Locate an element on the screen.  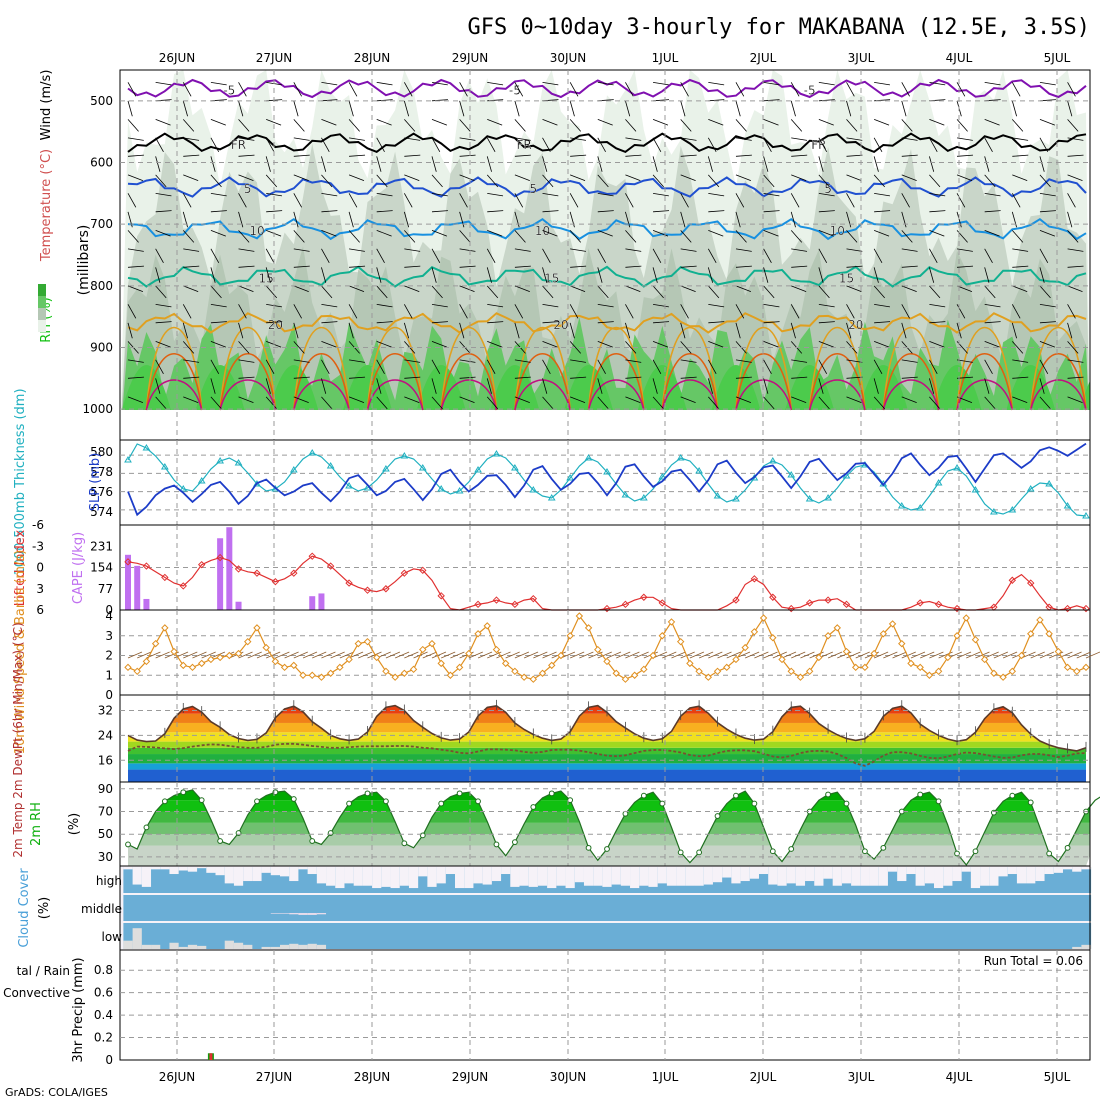
cape-tick: 77 is located at coordinates (105, 589).